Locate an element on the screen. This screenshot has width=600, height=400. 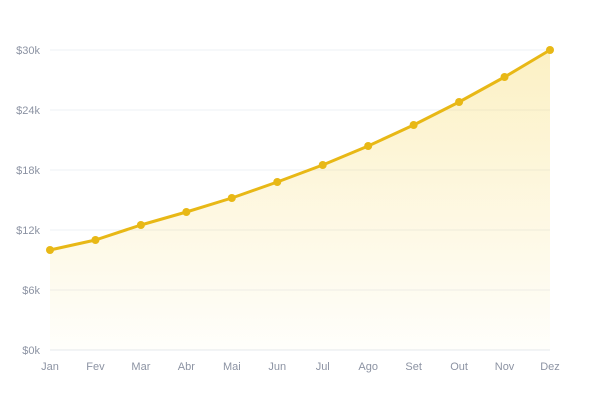
data-point-mar is located at coordinates (140, 225).